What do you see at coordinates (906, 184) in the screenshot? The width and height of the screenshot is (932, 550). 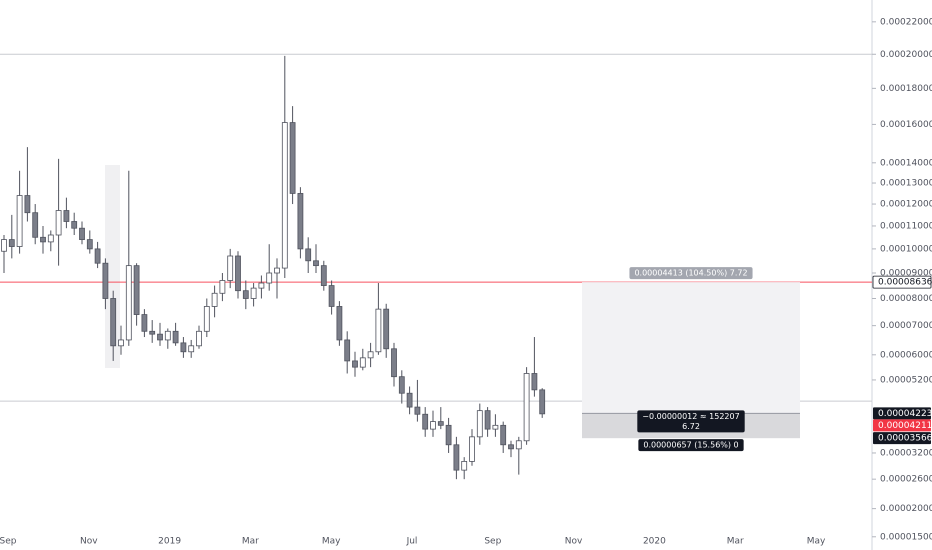 I see `y-tick-label: 0.00013000` at bounding box center [906, 184].